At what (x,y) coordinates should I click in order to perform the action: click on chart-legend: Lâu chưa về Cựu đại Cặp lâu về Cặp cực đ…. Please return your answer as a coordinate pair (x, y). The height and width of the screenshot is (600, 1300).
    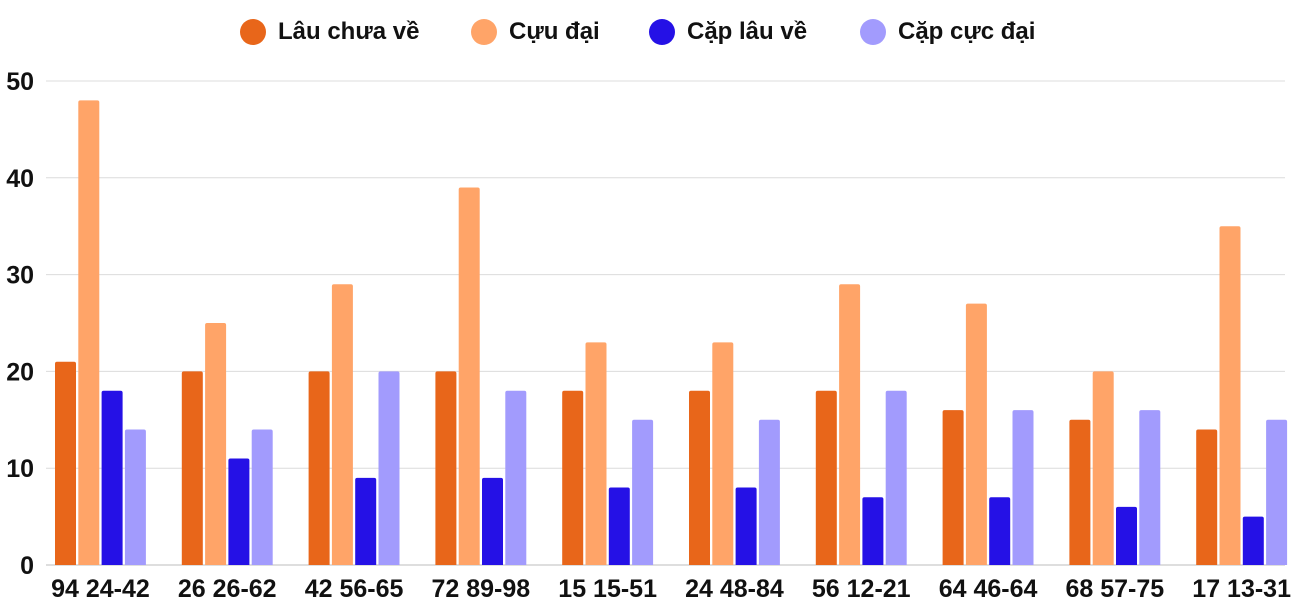
    Looking at the image, I should click on (650, 32).